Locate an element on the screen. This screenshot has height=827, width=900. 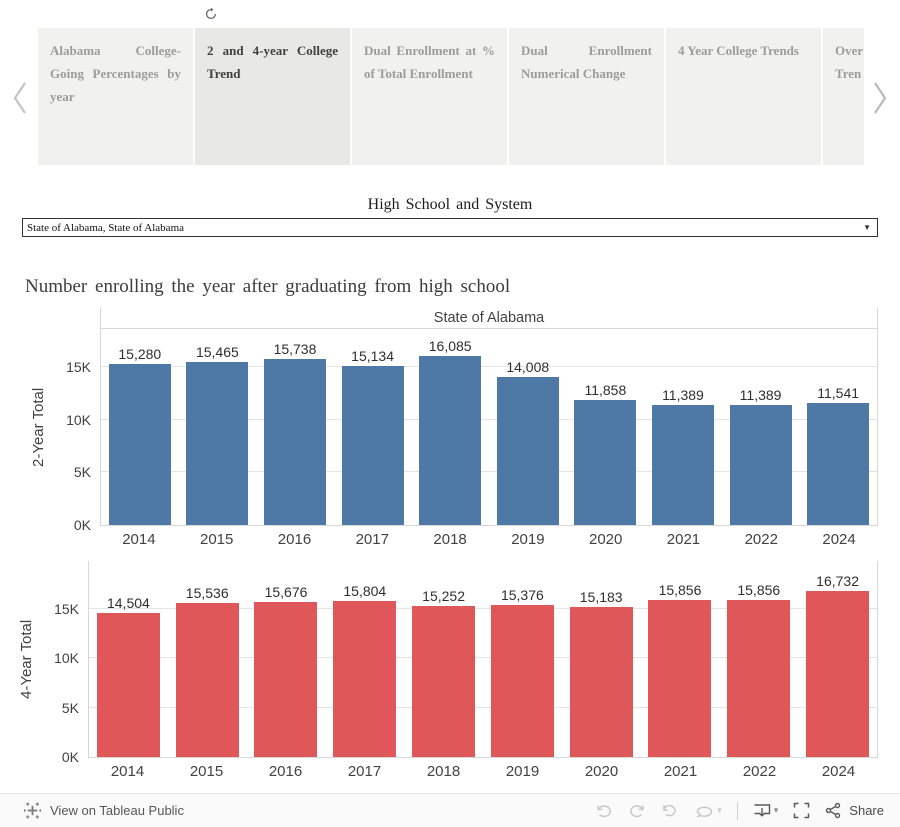
bar-column: 15,804 is located at coordinates (364, 659).